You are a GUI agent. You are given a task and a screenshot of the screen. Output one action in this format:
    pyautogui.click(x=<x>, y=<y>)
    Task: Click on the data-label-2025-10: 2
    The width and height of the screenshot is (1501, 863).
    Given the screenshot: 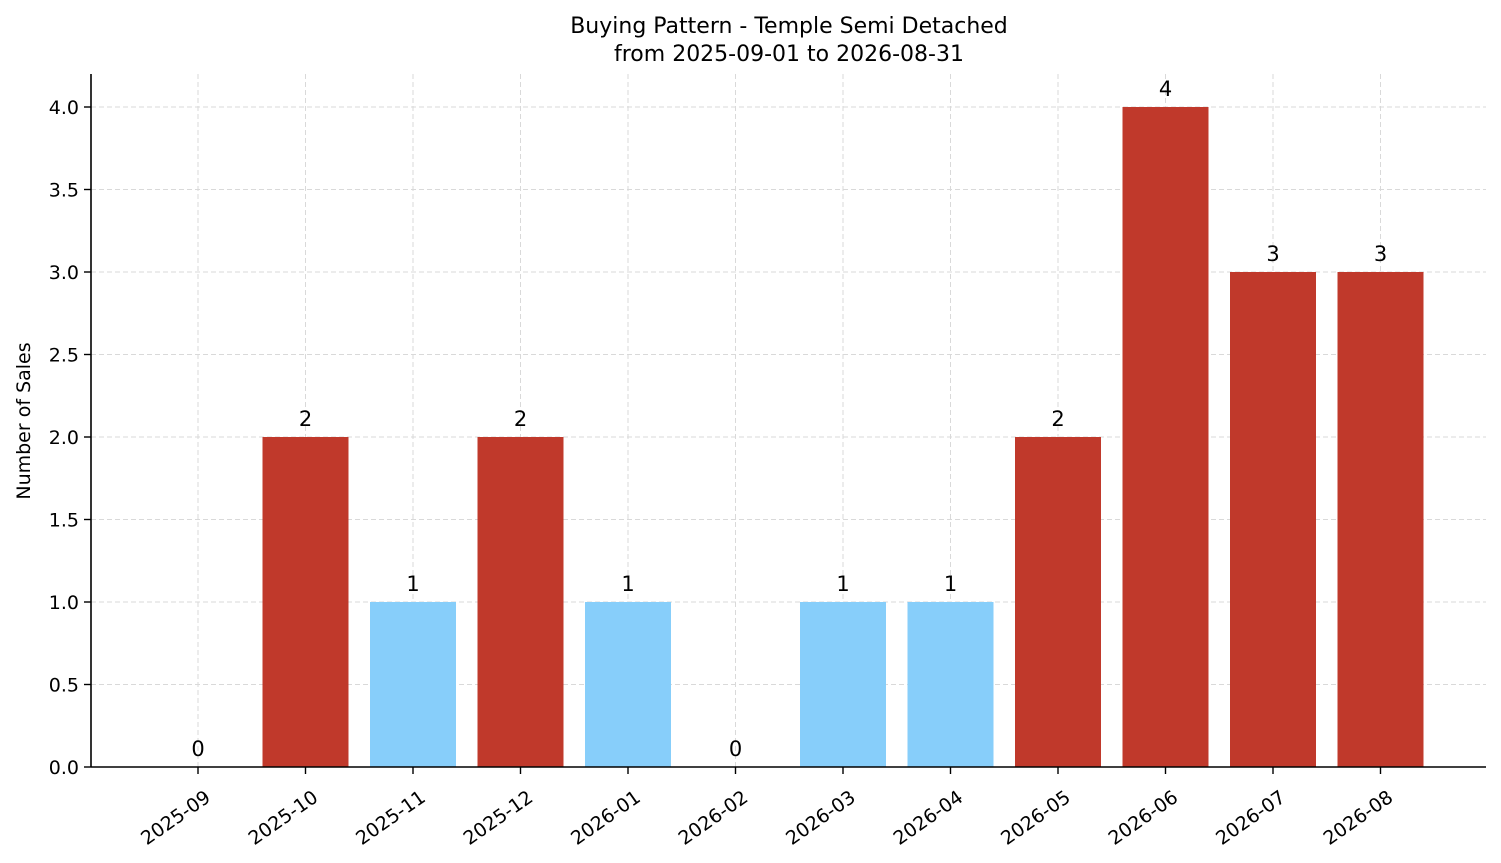 What is the action you would take?
    pyautogui.click(x=305, y=419)
    